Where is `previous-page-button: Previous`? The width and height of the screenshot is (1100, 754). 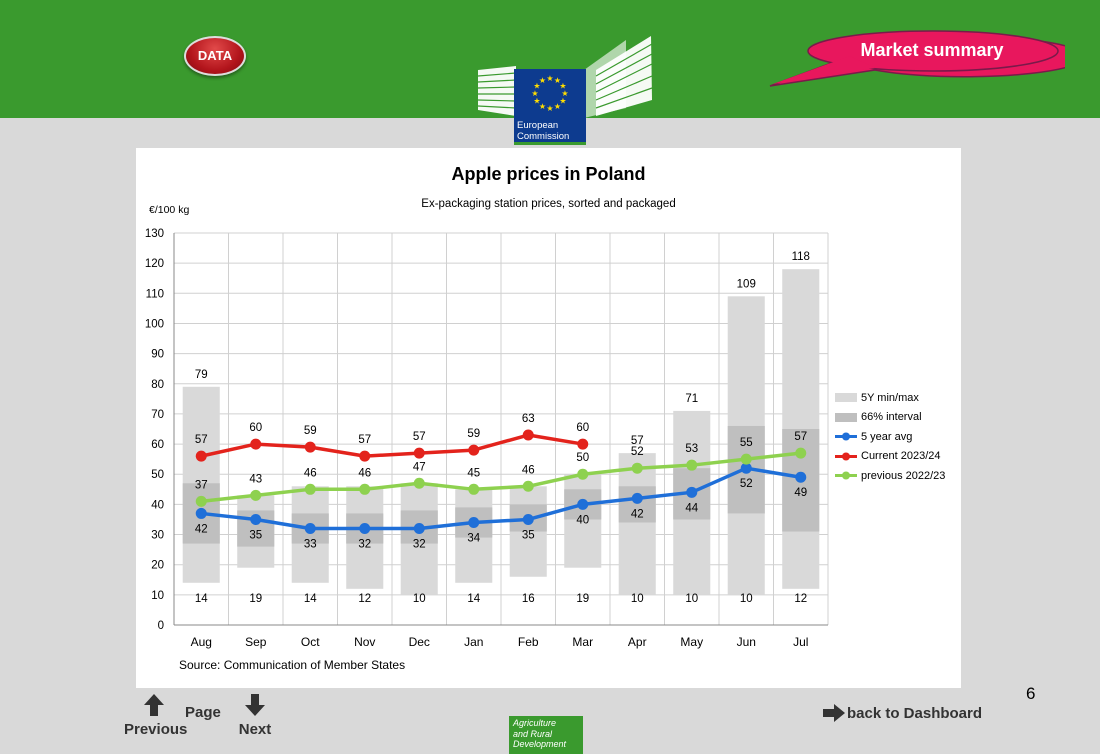 previous-page-button: Previous is located at coordinates (156, 716).